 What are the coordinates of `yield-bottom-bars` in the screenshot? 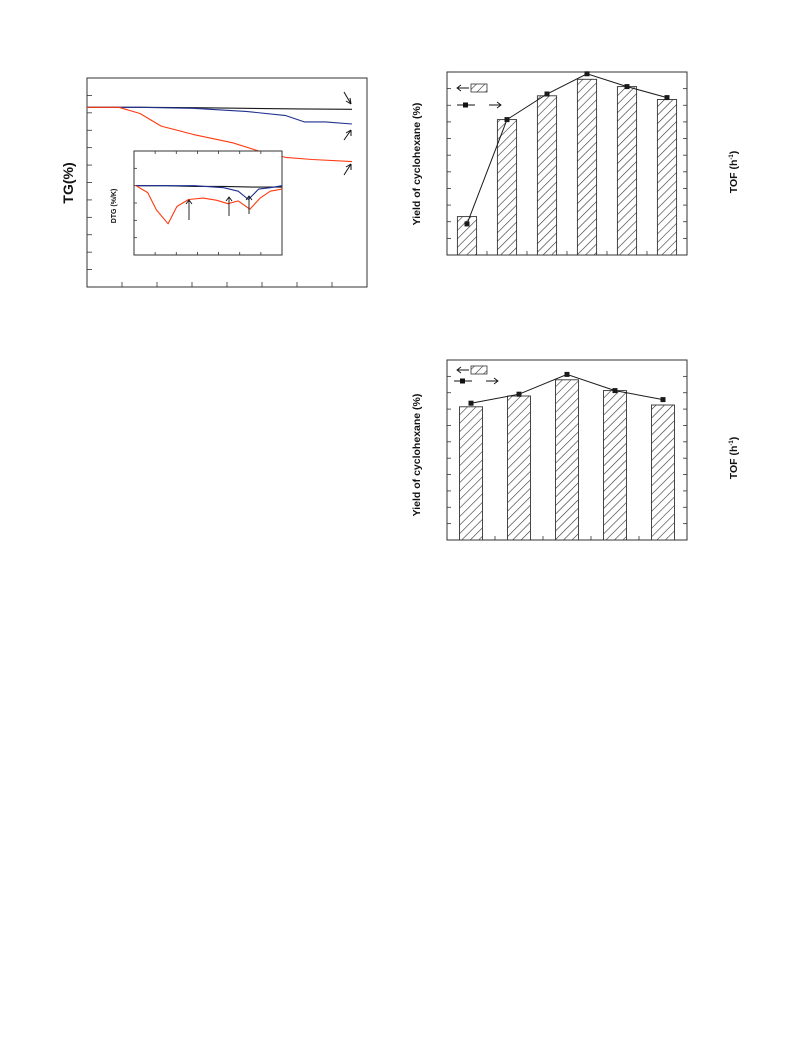 It's located at (567, 460).